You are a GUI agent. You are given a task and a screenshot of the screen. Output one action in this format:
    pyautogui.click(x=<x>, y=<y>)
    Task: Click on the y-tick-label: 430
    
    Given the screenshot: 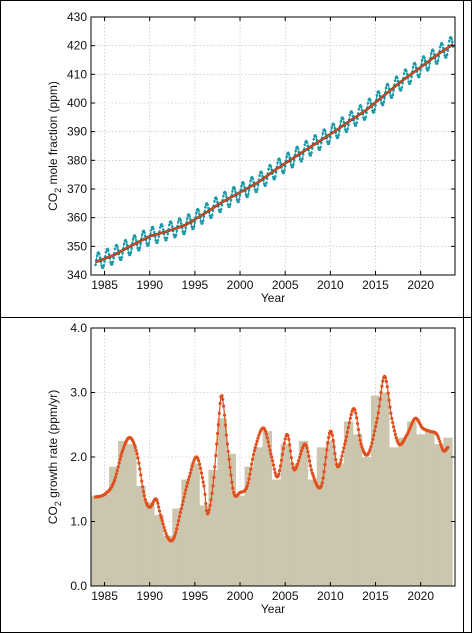 What is the action you would take?
    pyautogui.click(x=77, y=17)
    